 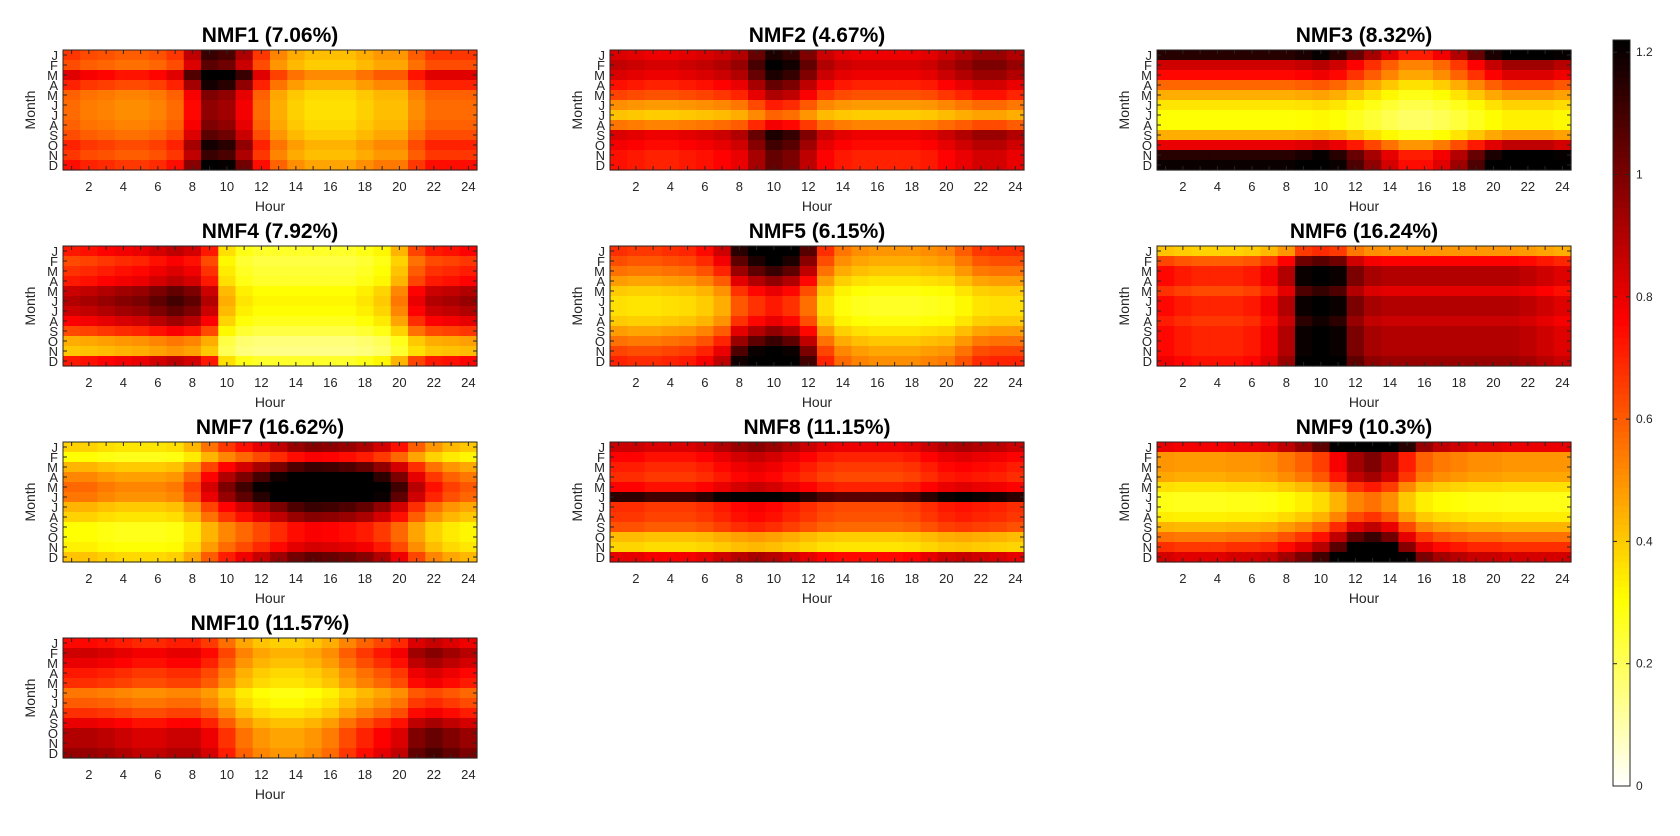 What do you see at coordinates (1147, 321) in the screenshot?
I see `y-tick-label: A` at bounding box center [1147, 321].